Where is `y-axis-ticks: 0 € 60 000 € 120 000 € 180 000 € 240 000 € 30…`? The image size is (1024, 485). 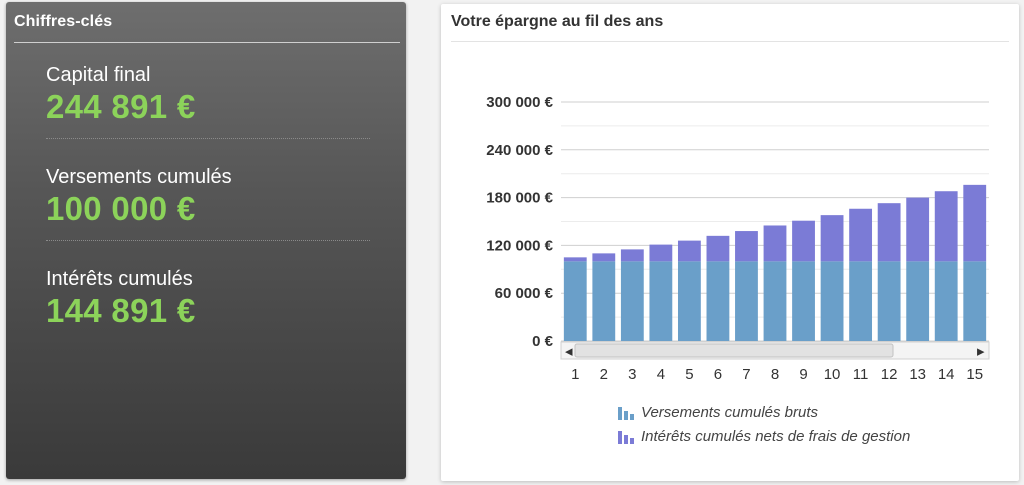 y-axis-ticks: 0 € 60 000 € 120 000 € 180 000 € 240 000 € 30… is located at coordinates (519, 222).